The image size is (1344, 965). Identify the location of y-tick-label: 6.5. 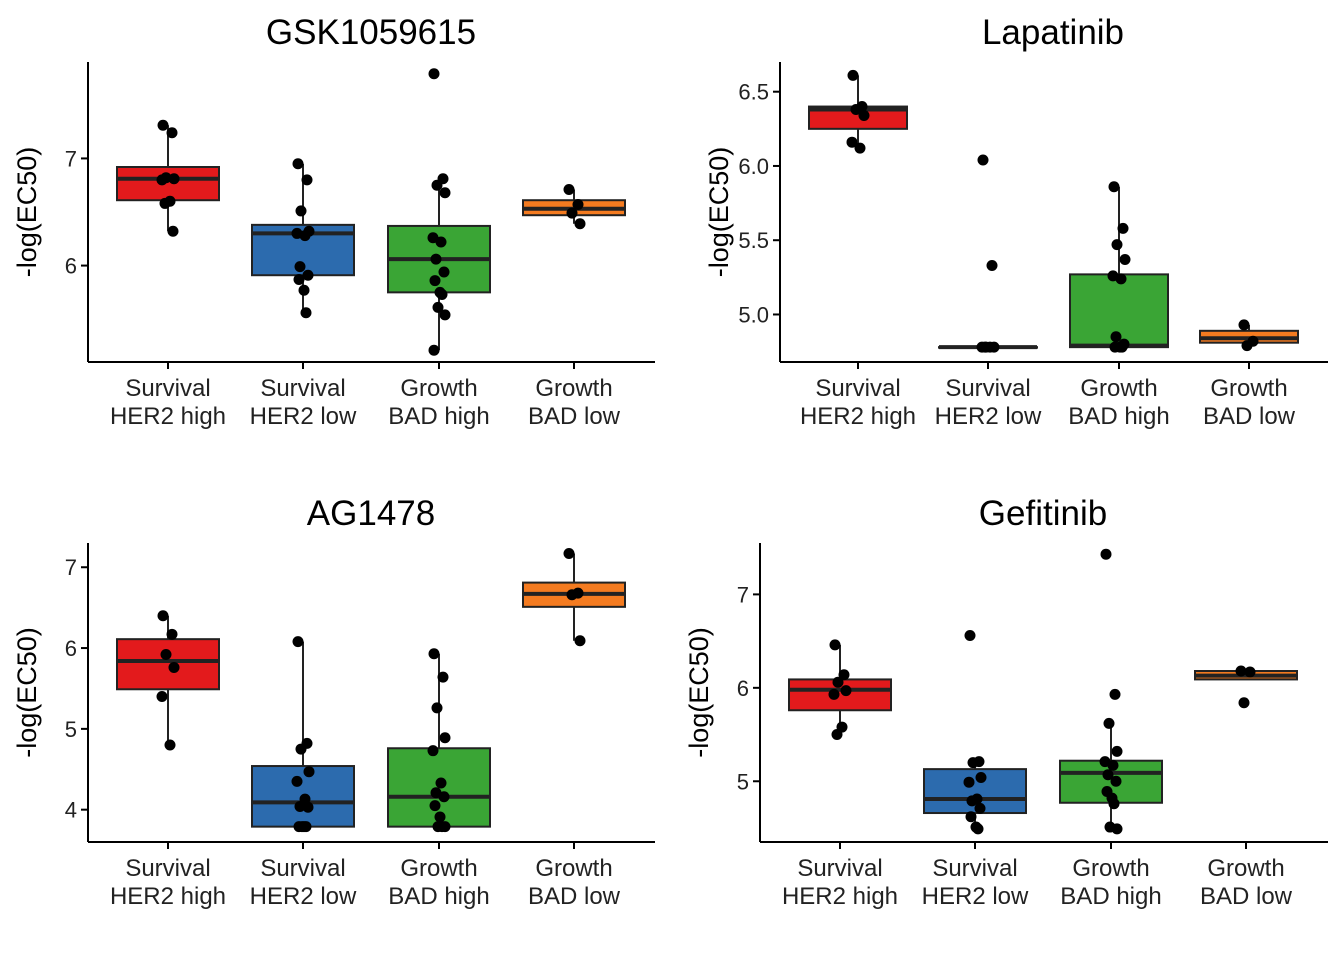
(753, 92).